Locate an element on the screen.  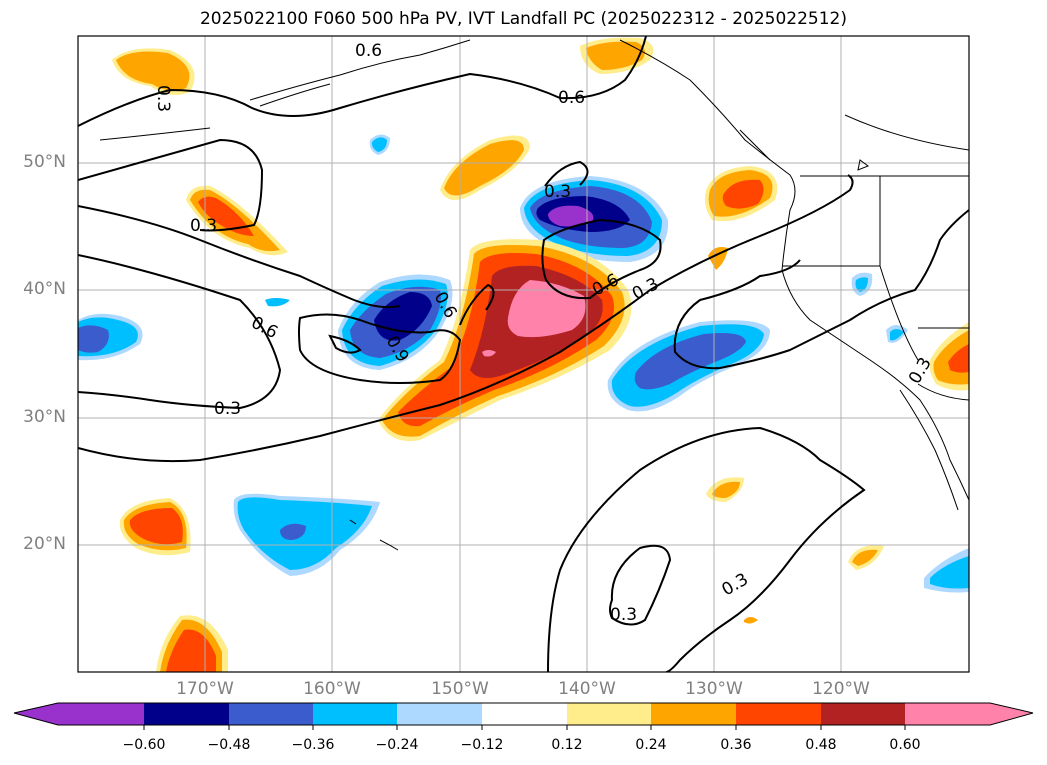
colorbar-tick-label: −0.24 is located at coordinates (397, 745).